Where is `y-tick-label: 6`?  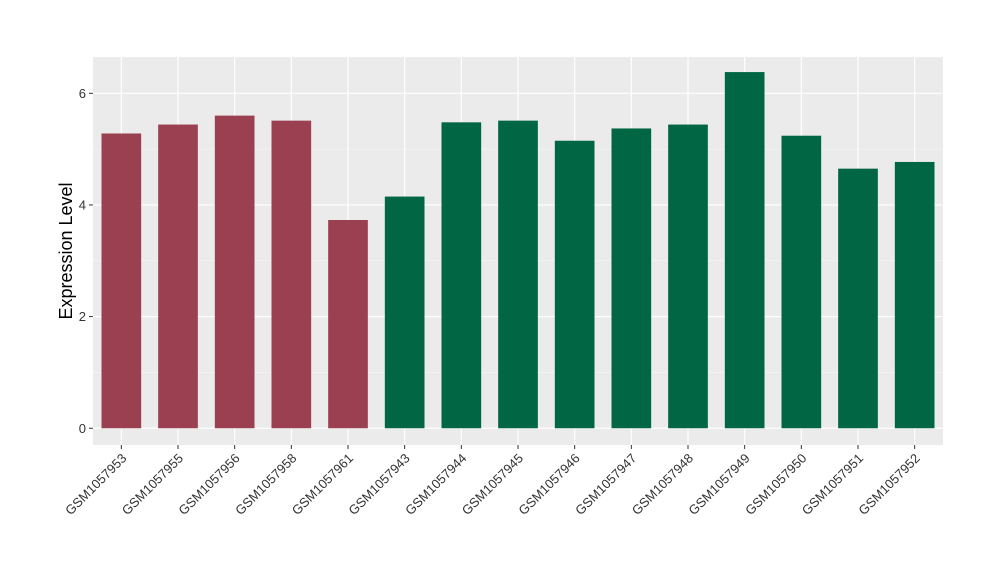 y-tick-label: 6 is located at coordinates (82, 93).